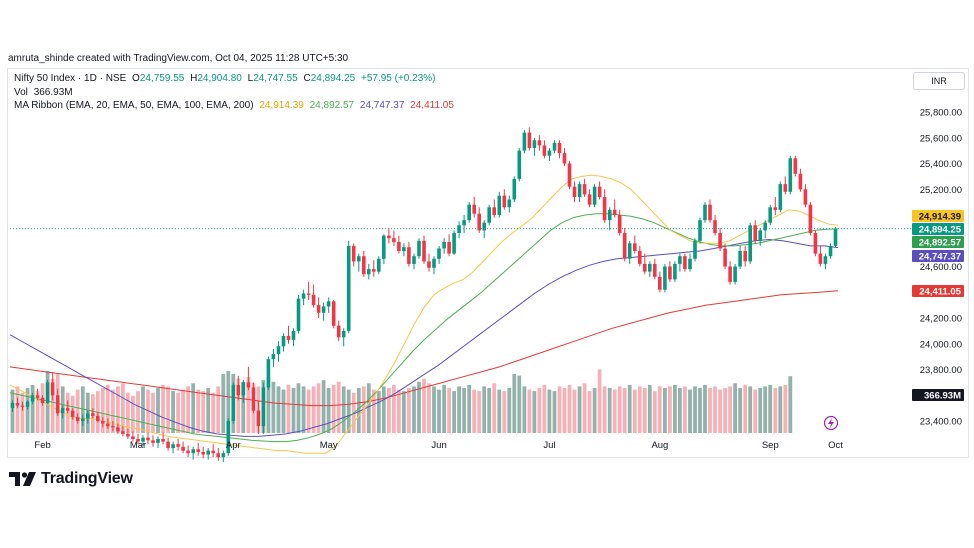 This screenshot has height=548, width=974. What do you see at coordinates (307, 78) in the screenshot?
I see `close-label: C` at bounding box center [307, 78].